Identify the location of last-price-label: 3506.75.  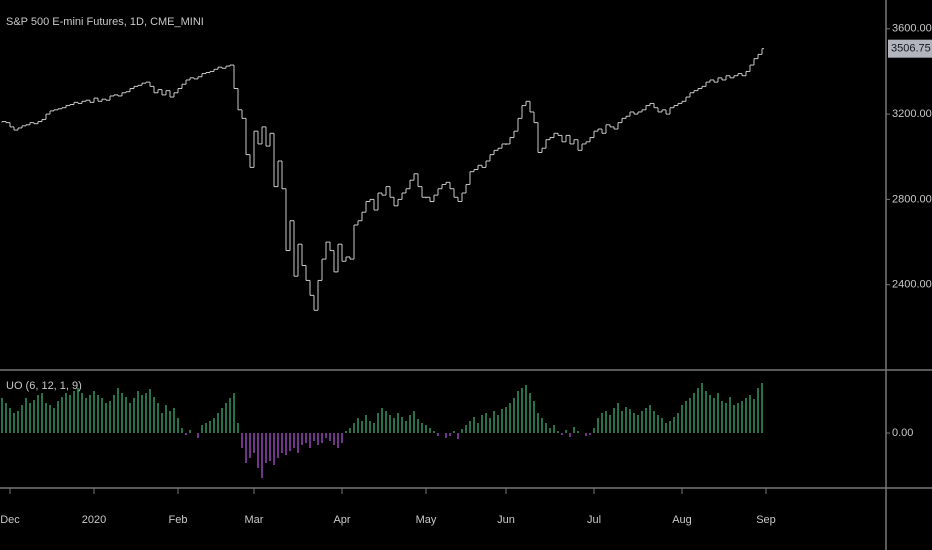
(911, 49).